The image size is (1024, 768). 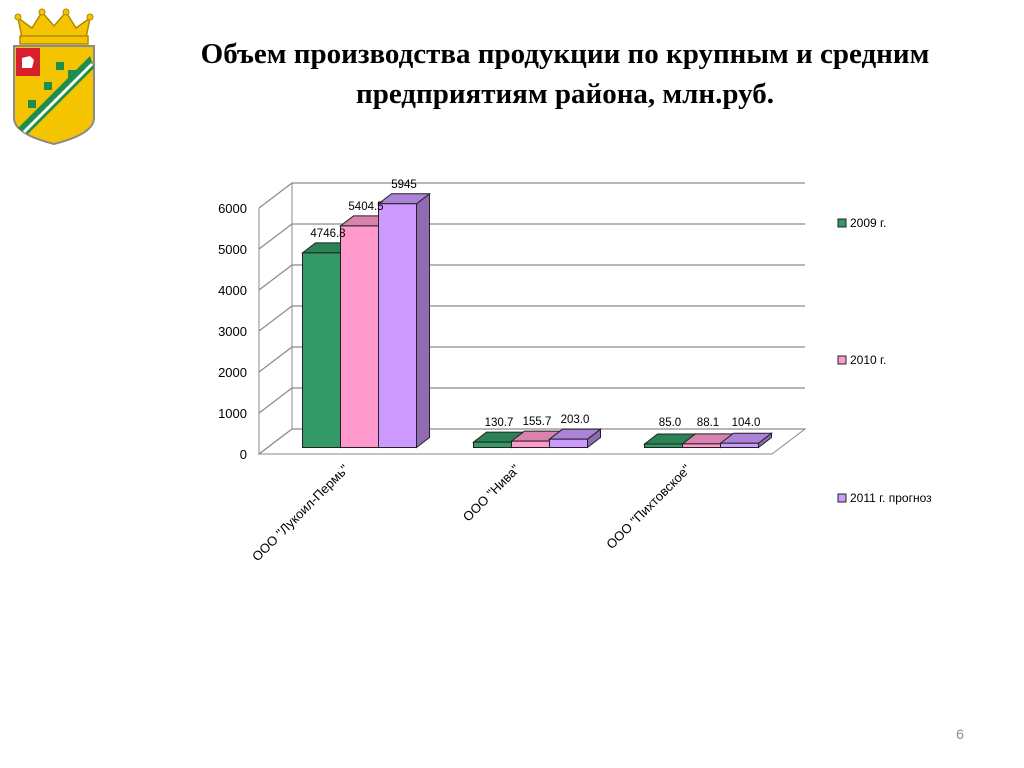 What do you see at coordinates (708, 423) in the screenshot?
I see `data-label: 88.1` at bounding box center [708, 423].